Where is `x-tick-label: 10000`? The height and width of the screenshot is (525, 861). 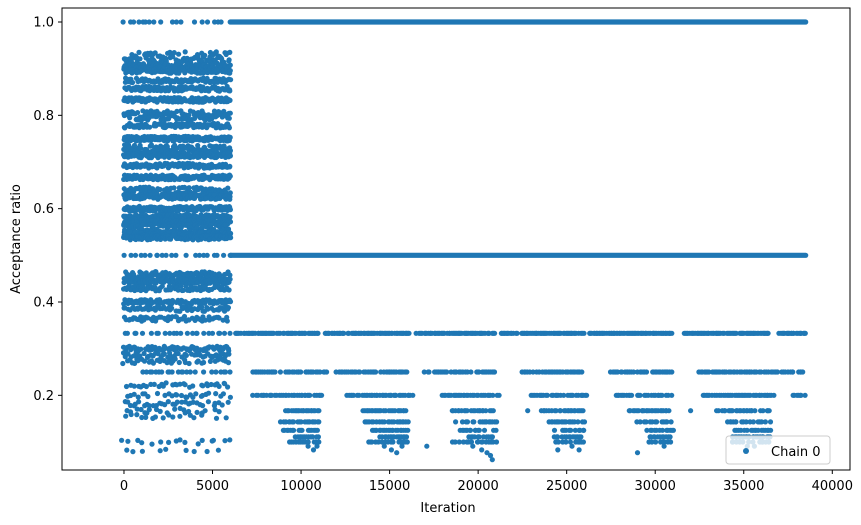
x-tick-label: 10000 is located at coordinates (300, 486).